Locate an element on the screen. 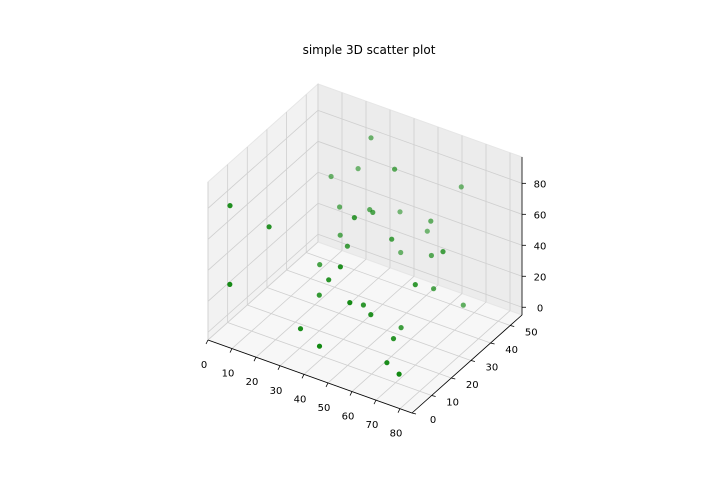 The width and height of the screenshot is (720, 504). y-tick-label: 50 is located at coordinates (531, 333).